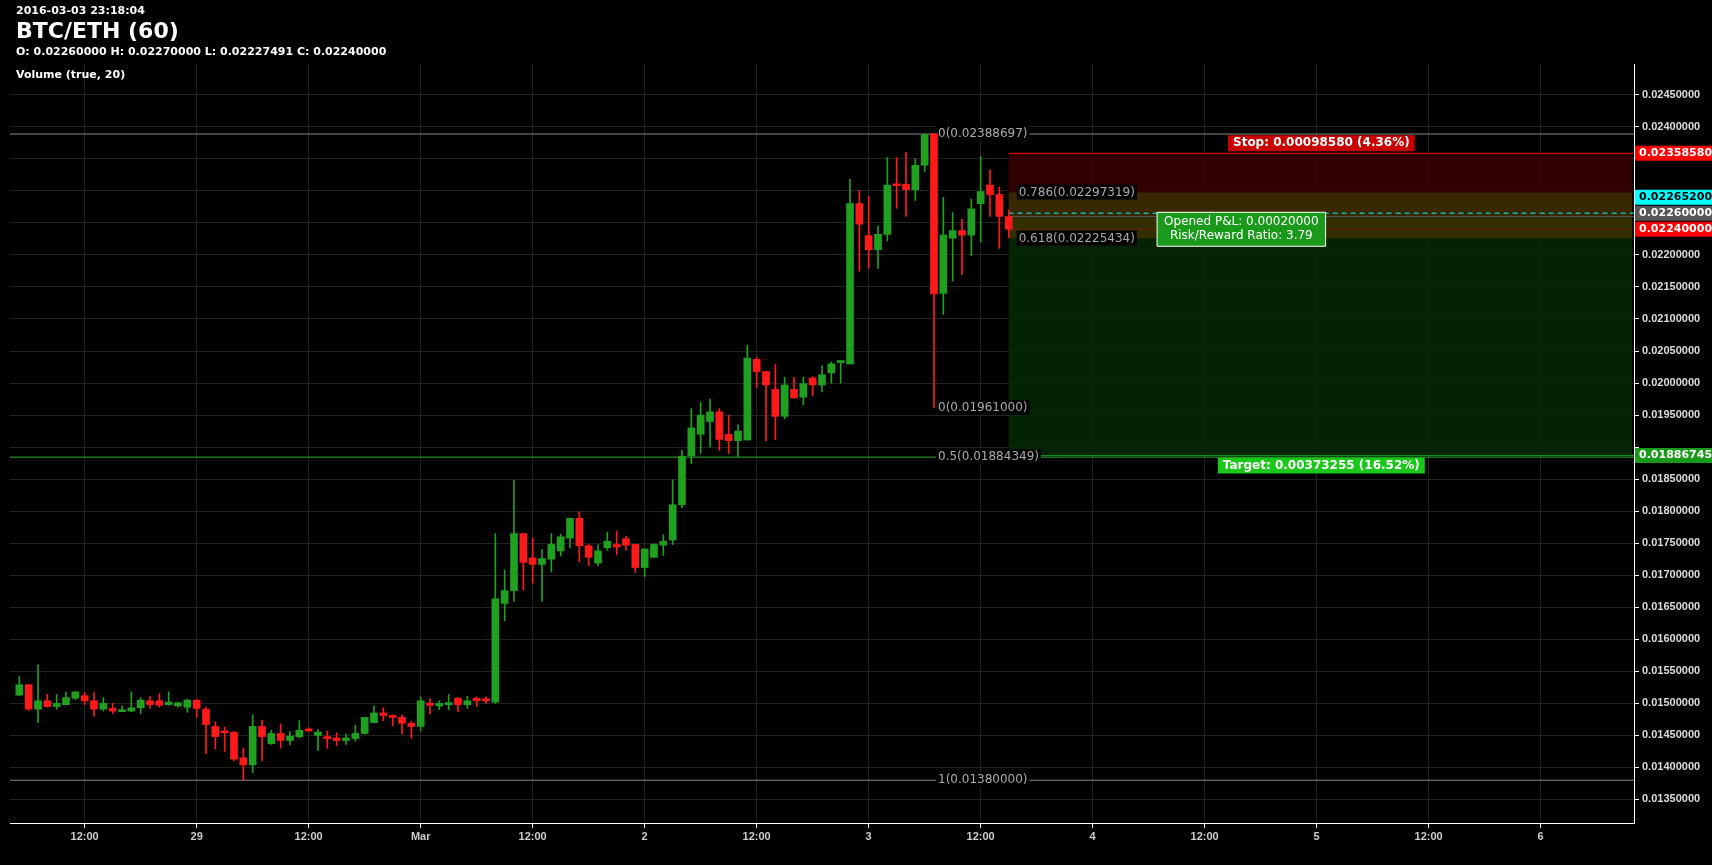 Image resolution: width=1712 pixels, height=865 pixels. I want to click on annotation: Volume (true, 20), so click(71, 74).